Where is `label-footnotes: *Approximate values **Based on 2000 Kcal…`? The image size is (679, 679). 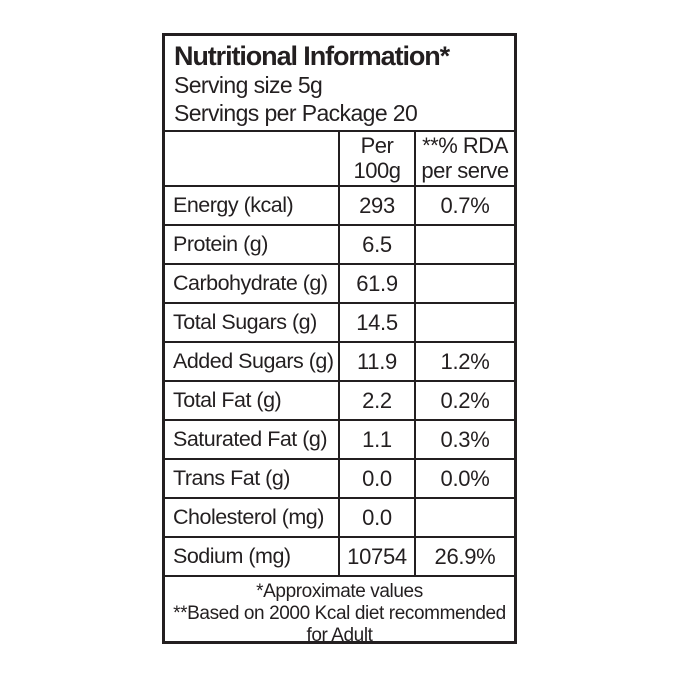
label-footnotes: *Approximate values **Based on 2000 Kcal… is located at coordinates (339, 612).